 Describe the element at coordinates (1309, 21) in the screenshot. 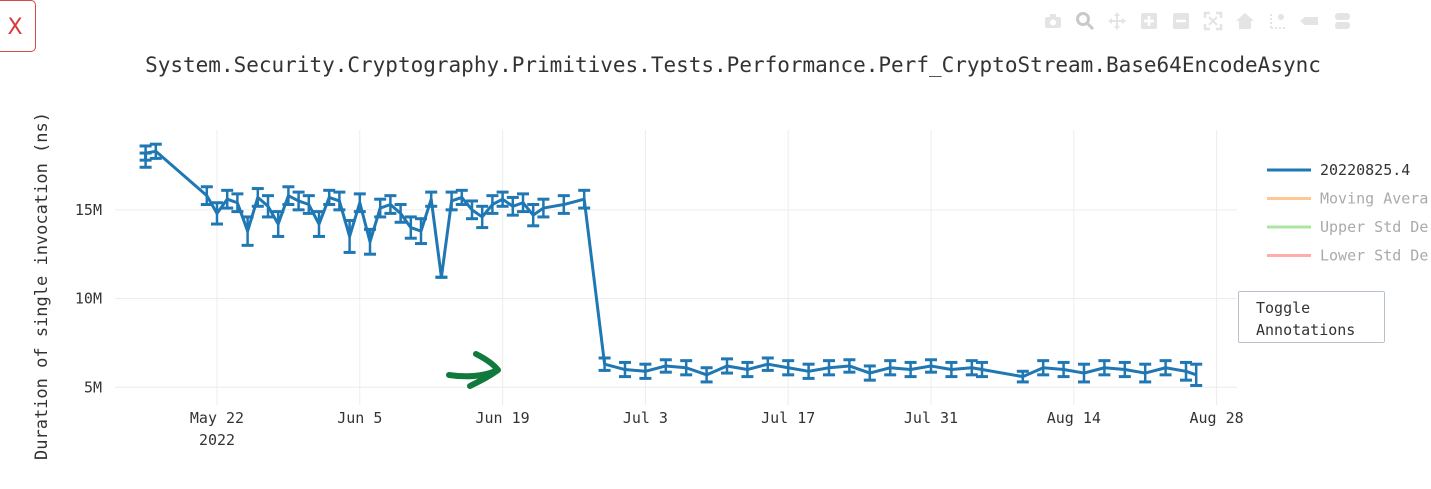

I see `hover-closest-icon` at that location.